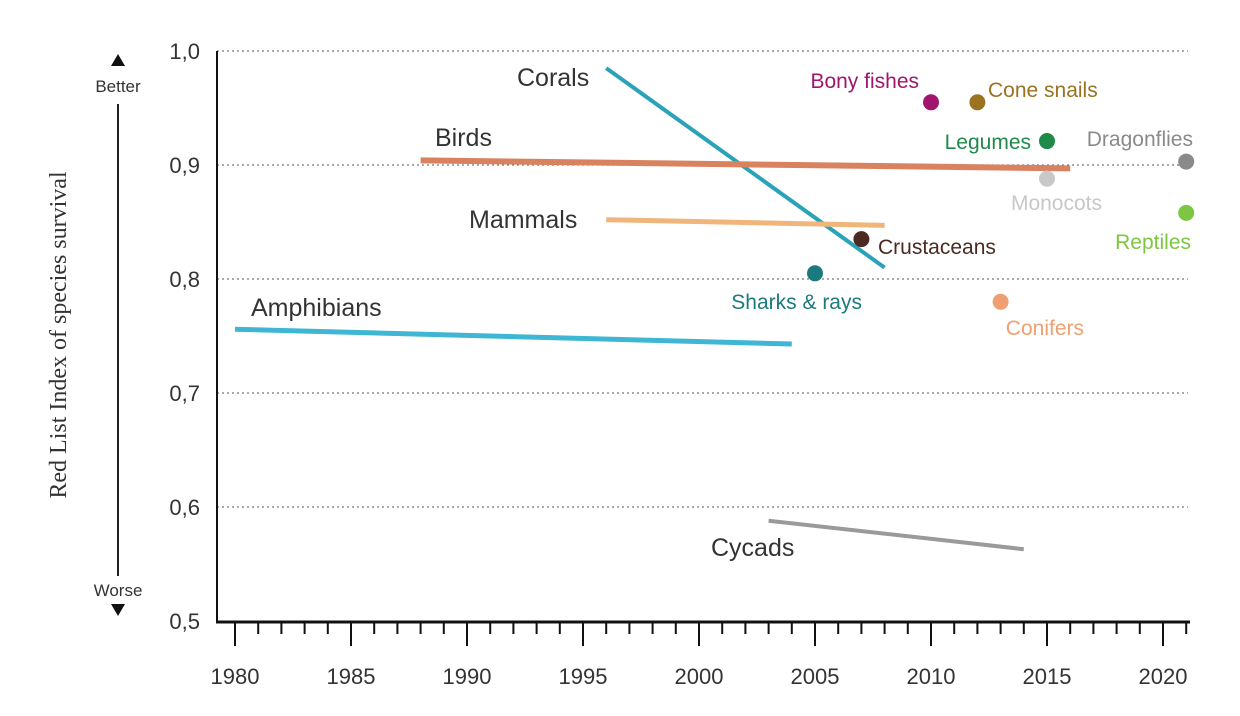 The image size is (1240, 716). What do you see at coordinates (118, 86) in the screenshot?
I see `better-label: Better` at bounding box center [118, 86].